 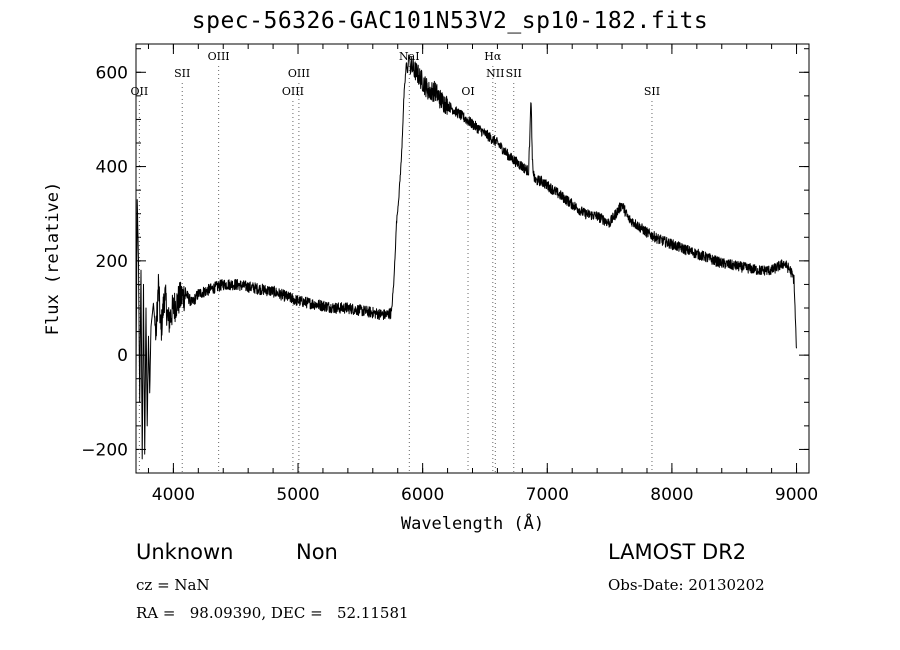 What do you see at coordinates (173, 495) in the screenshot?
I see `x-tick-label: 4000` at bounding box center [173, 495].